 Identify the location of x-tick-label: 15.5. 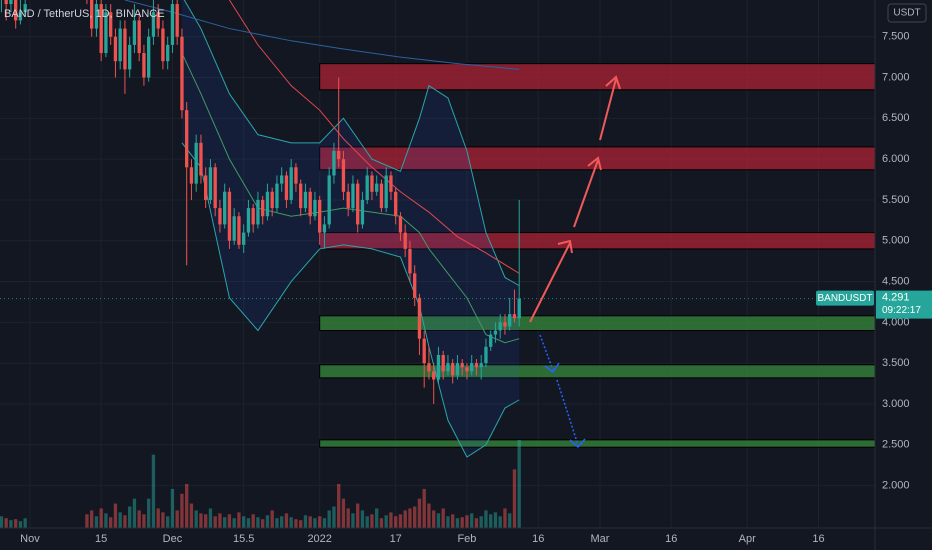
(243, 539).